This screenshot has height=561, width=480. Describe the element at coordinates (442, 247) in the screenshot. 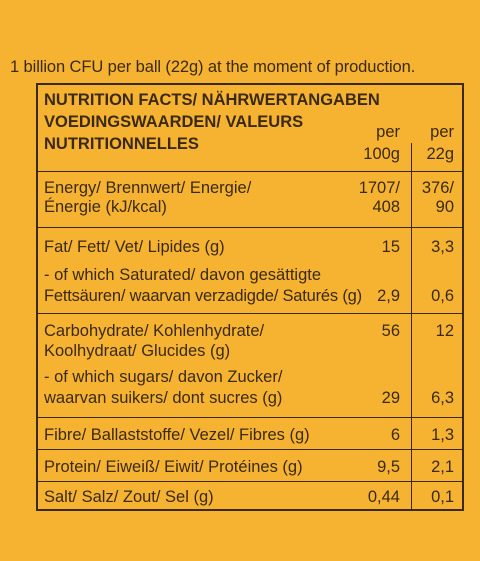

I see `fat-per22: 3,3` at that location.